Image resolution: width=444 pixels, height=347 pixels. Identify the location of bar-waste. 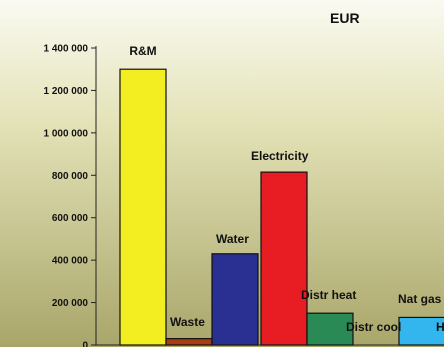
(189, 342).